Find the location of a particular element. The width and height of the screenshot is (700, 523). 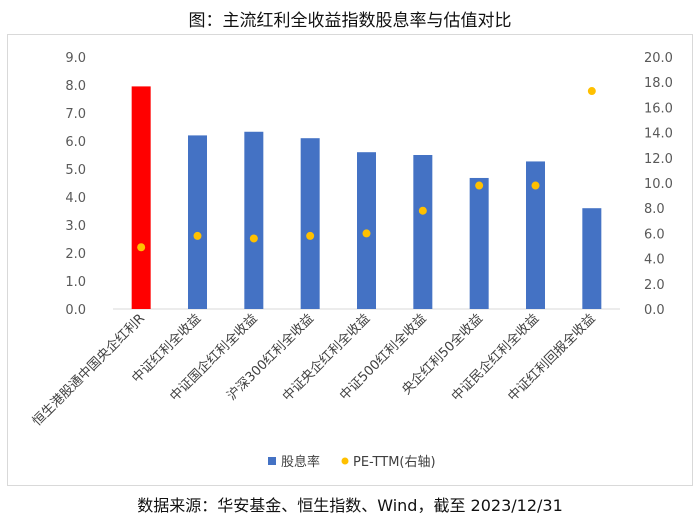

left-axis-tick-label: 5.0 is located at coordinates (75, 170).